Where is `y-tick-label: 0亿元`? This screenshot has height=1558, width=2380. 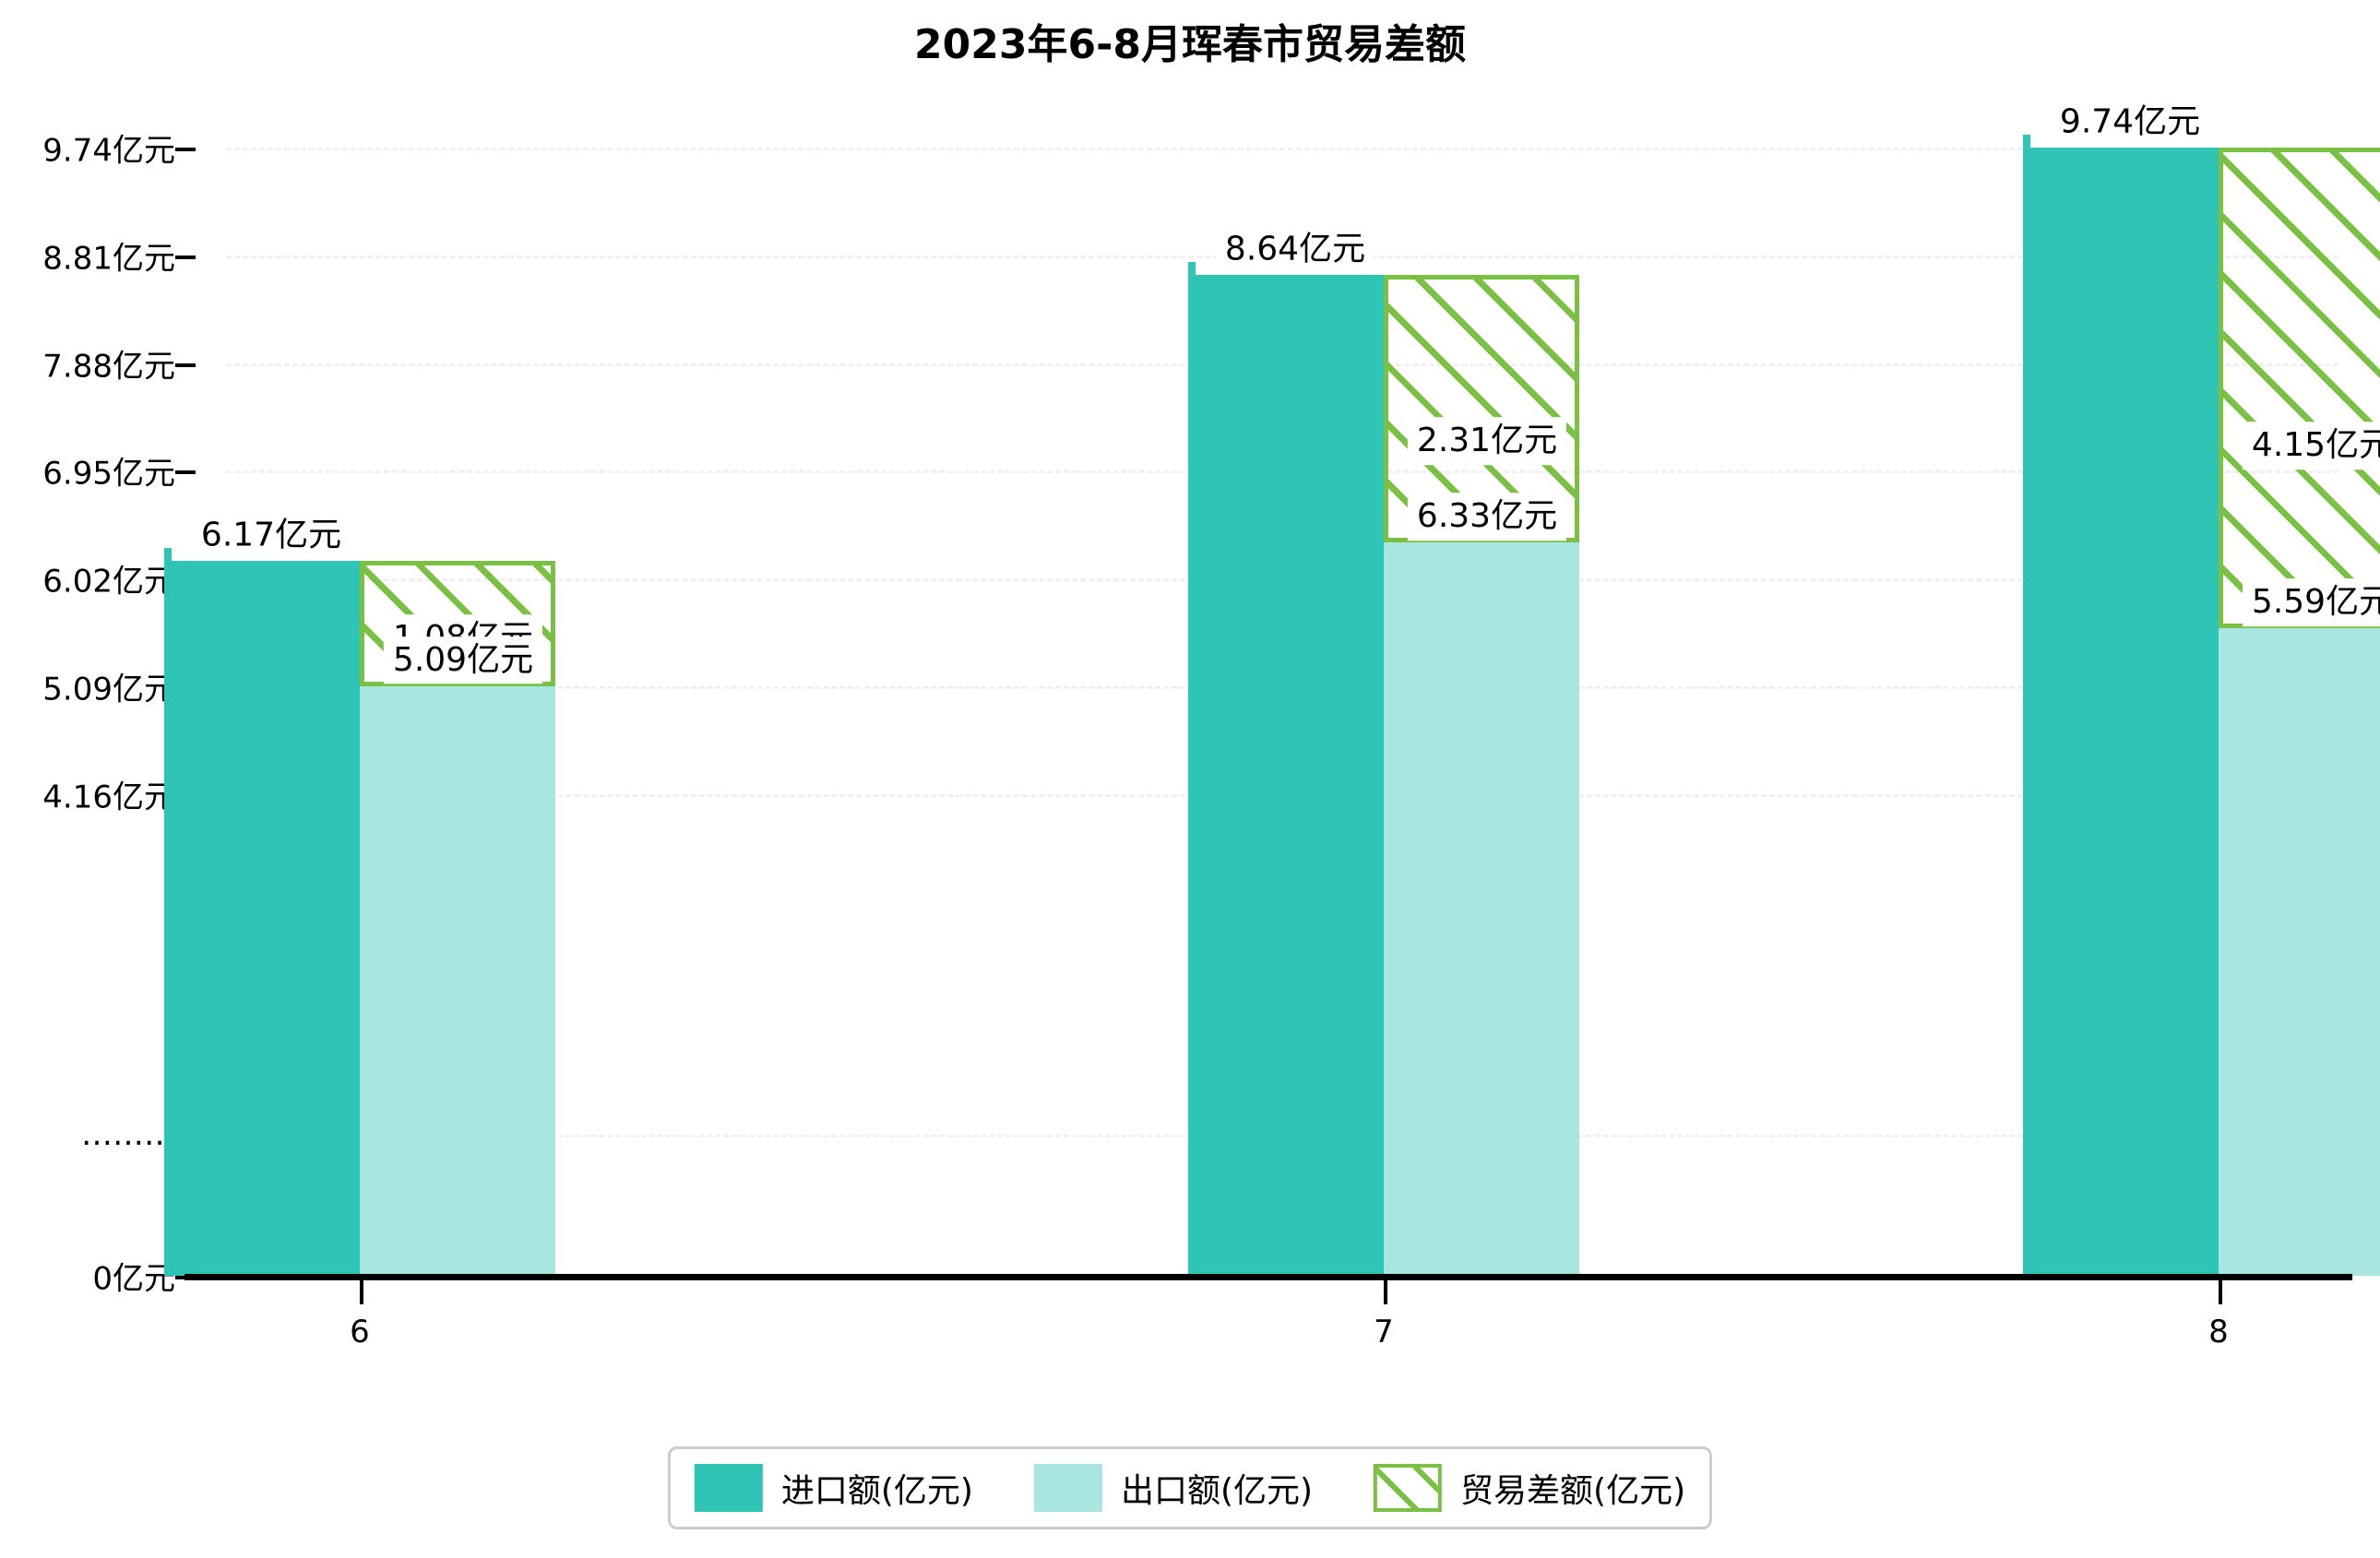 y-tick-label: 0亿元 is located at coordinates (133, 1279).